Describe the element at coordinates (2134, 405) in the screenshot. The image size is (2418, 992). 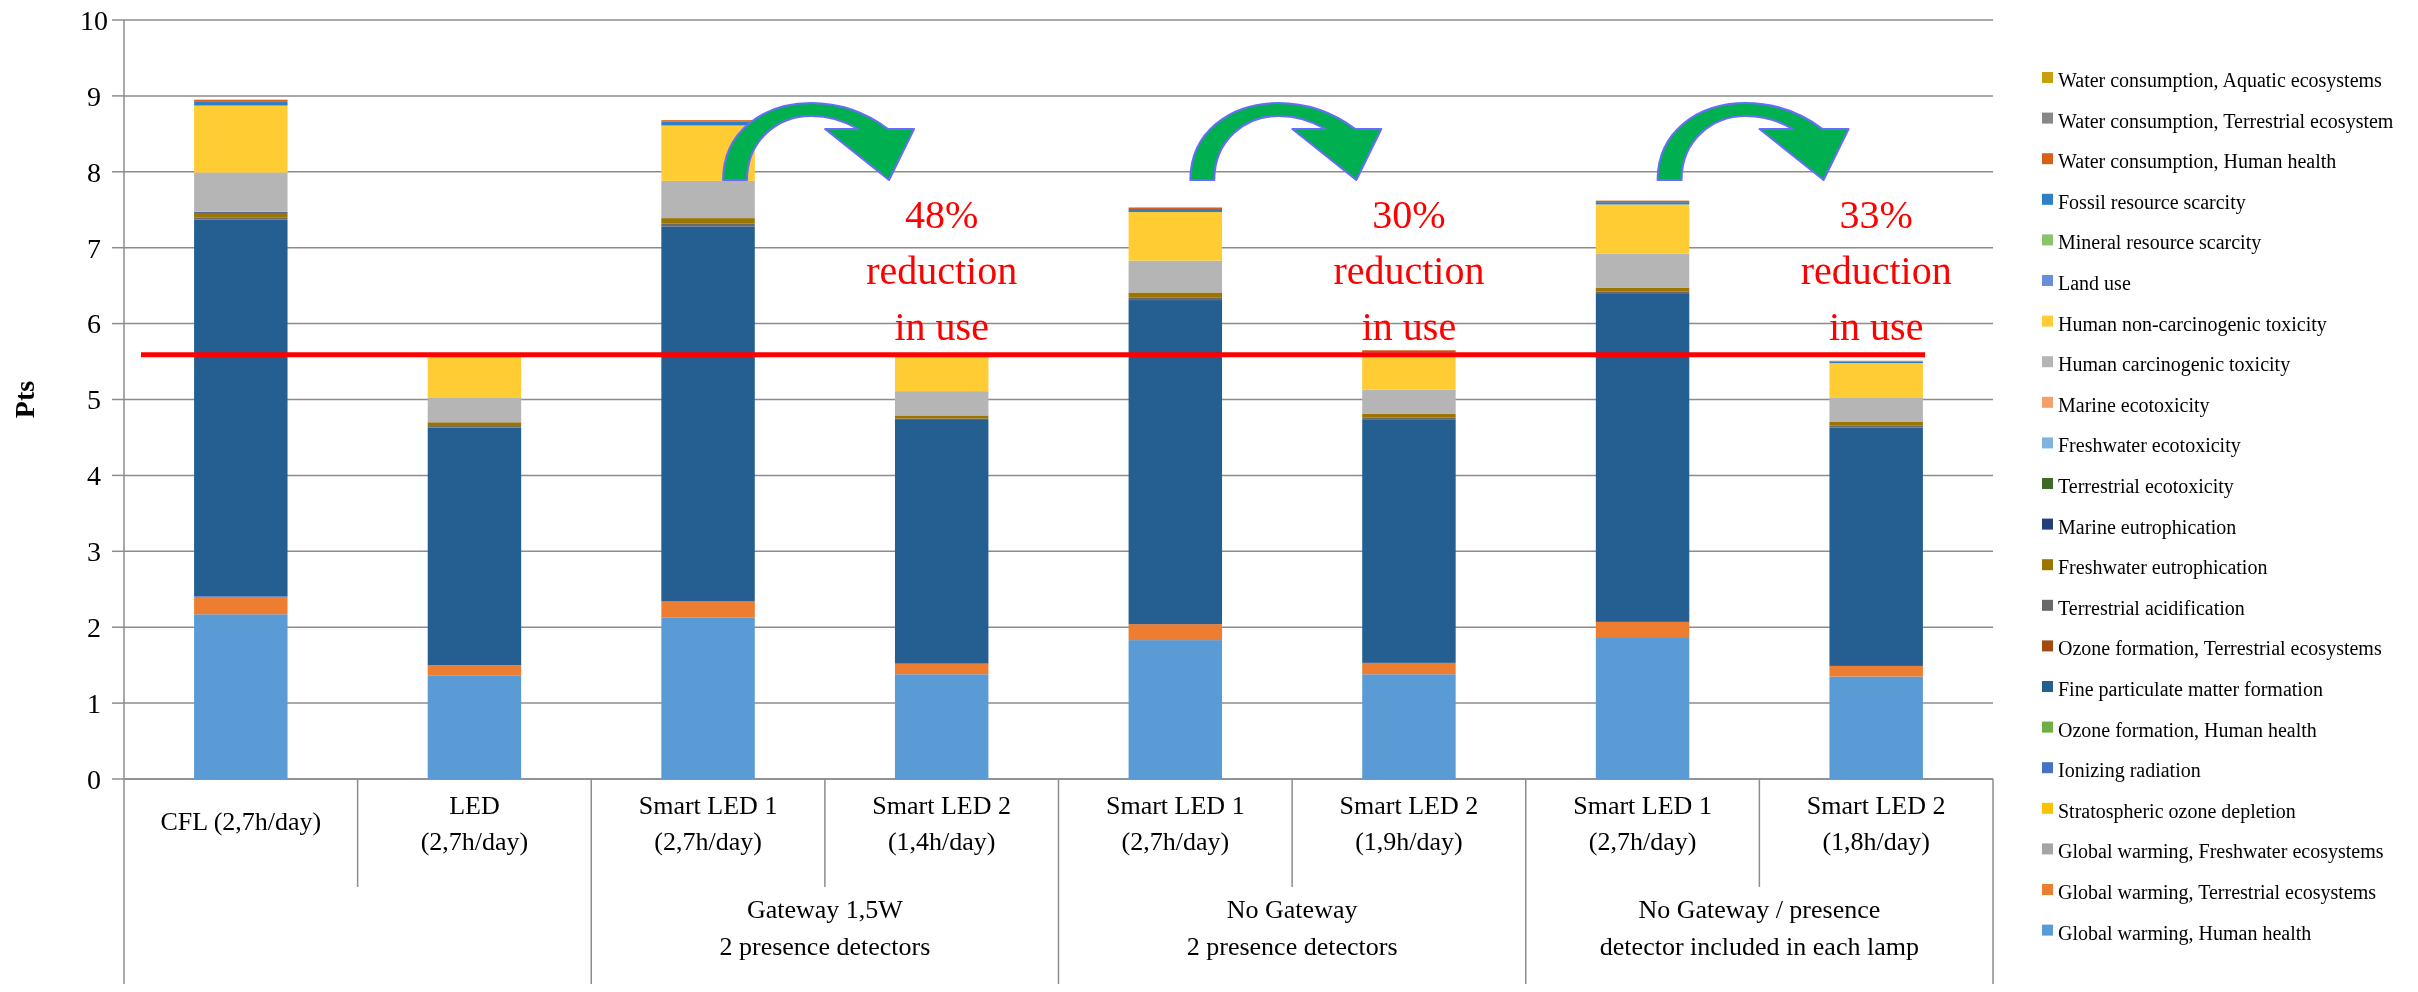
I see `legend-label: Marine ecotoxicity` at that location.